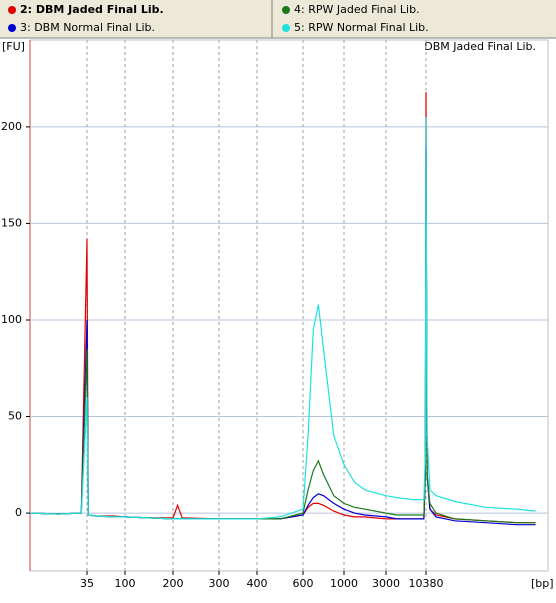  What do you see at coordinates (87, 27) in the screenshot?
I see `legend-label: 3: DBM Normal Final Lib.` at bounding box center [87, 27].